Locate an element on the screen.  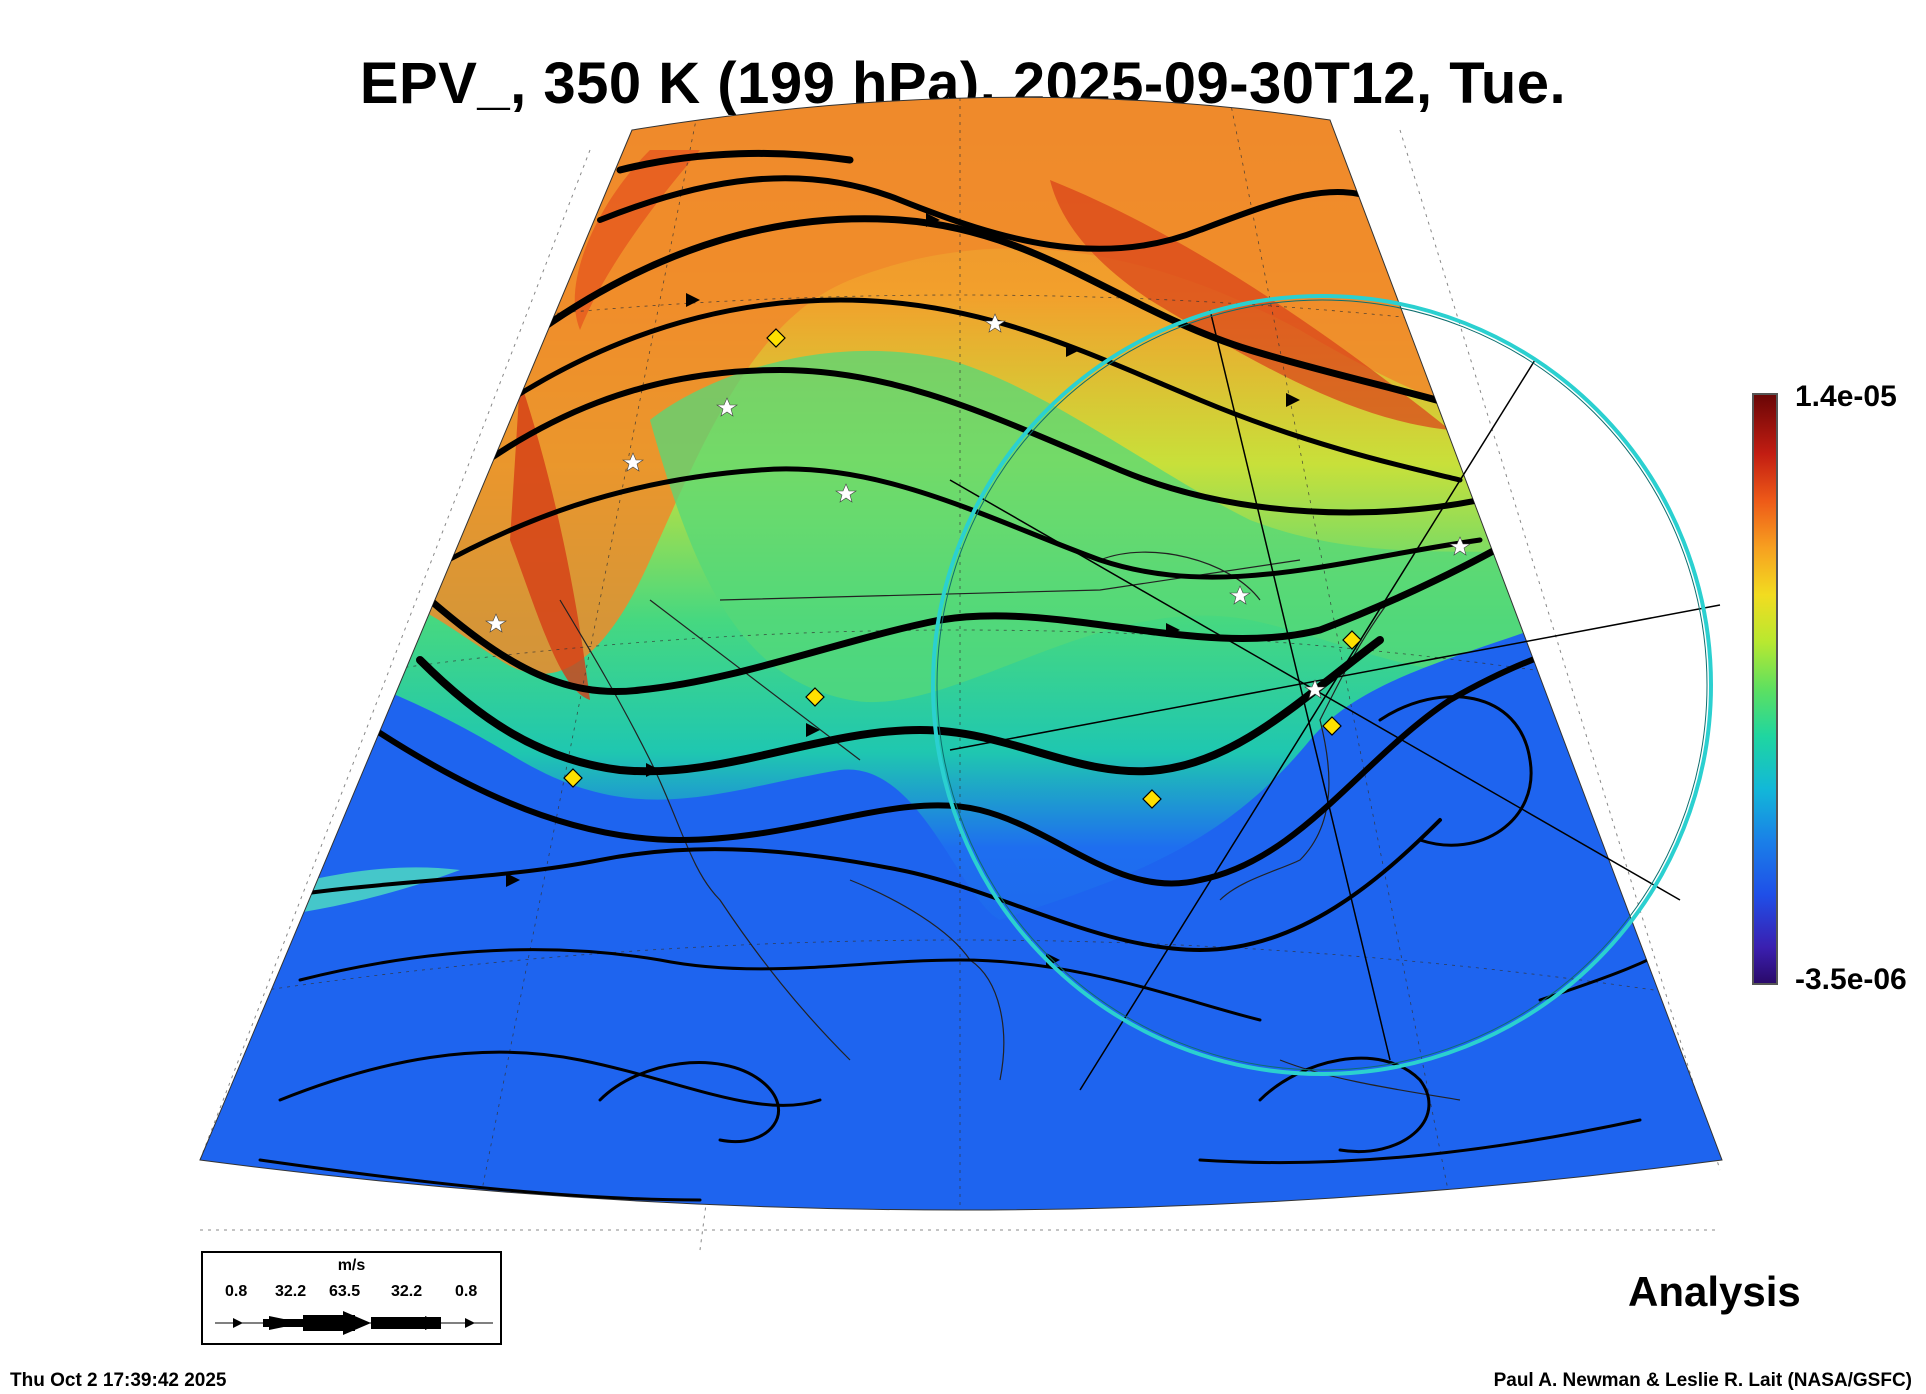
station-markers is located at coordinates (978, 506).